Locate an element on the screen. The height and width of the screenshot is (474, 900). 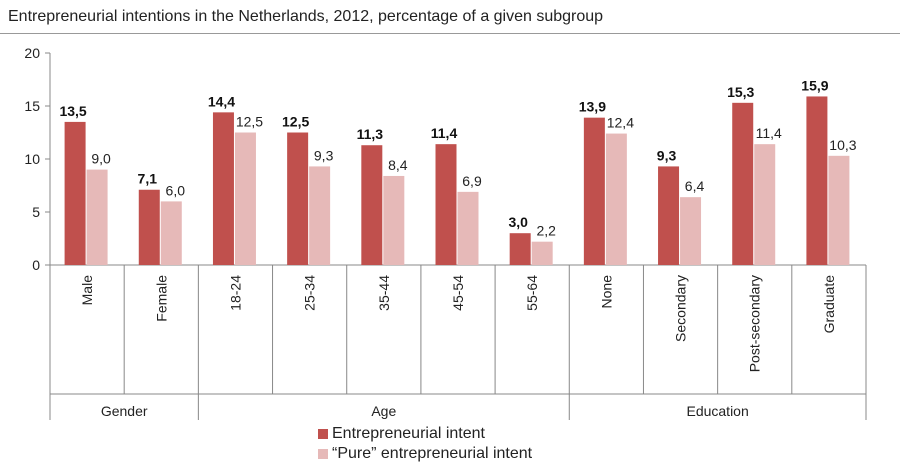
y-axis-ticks: 0 5 10 15 20 is located at coordinates (37, 159).